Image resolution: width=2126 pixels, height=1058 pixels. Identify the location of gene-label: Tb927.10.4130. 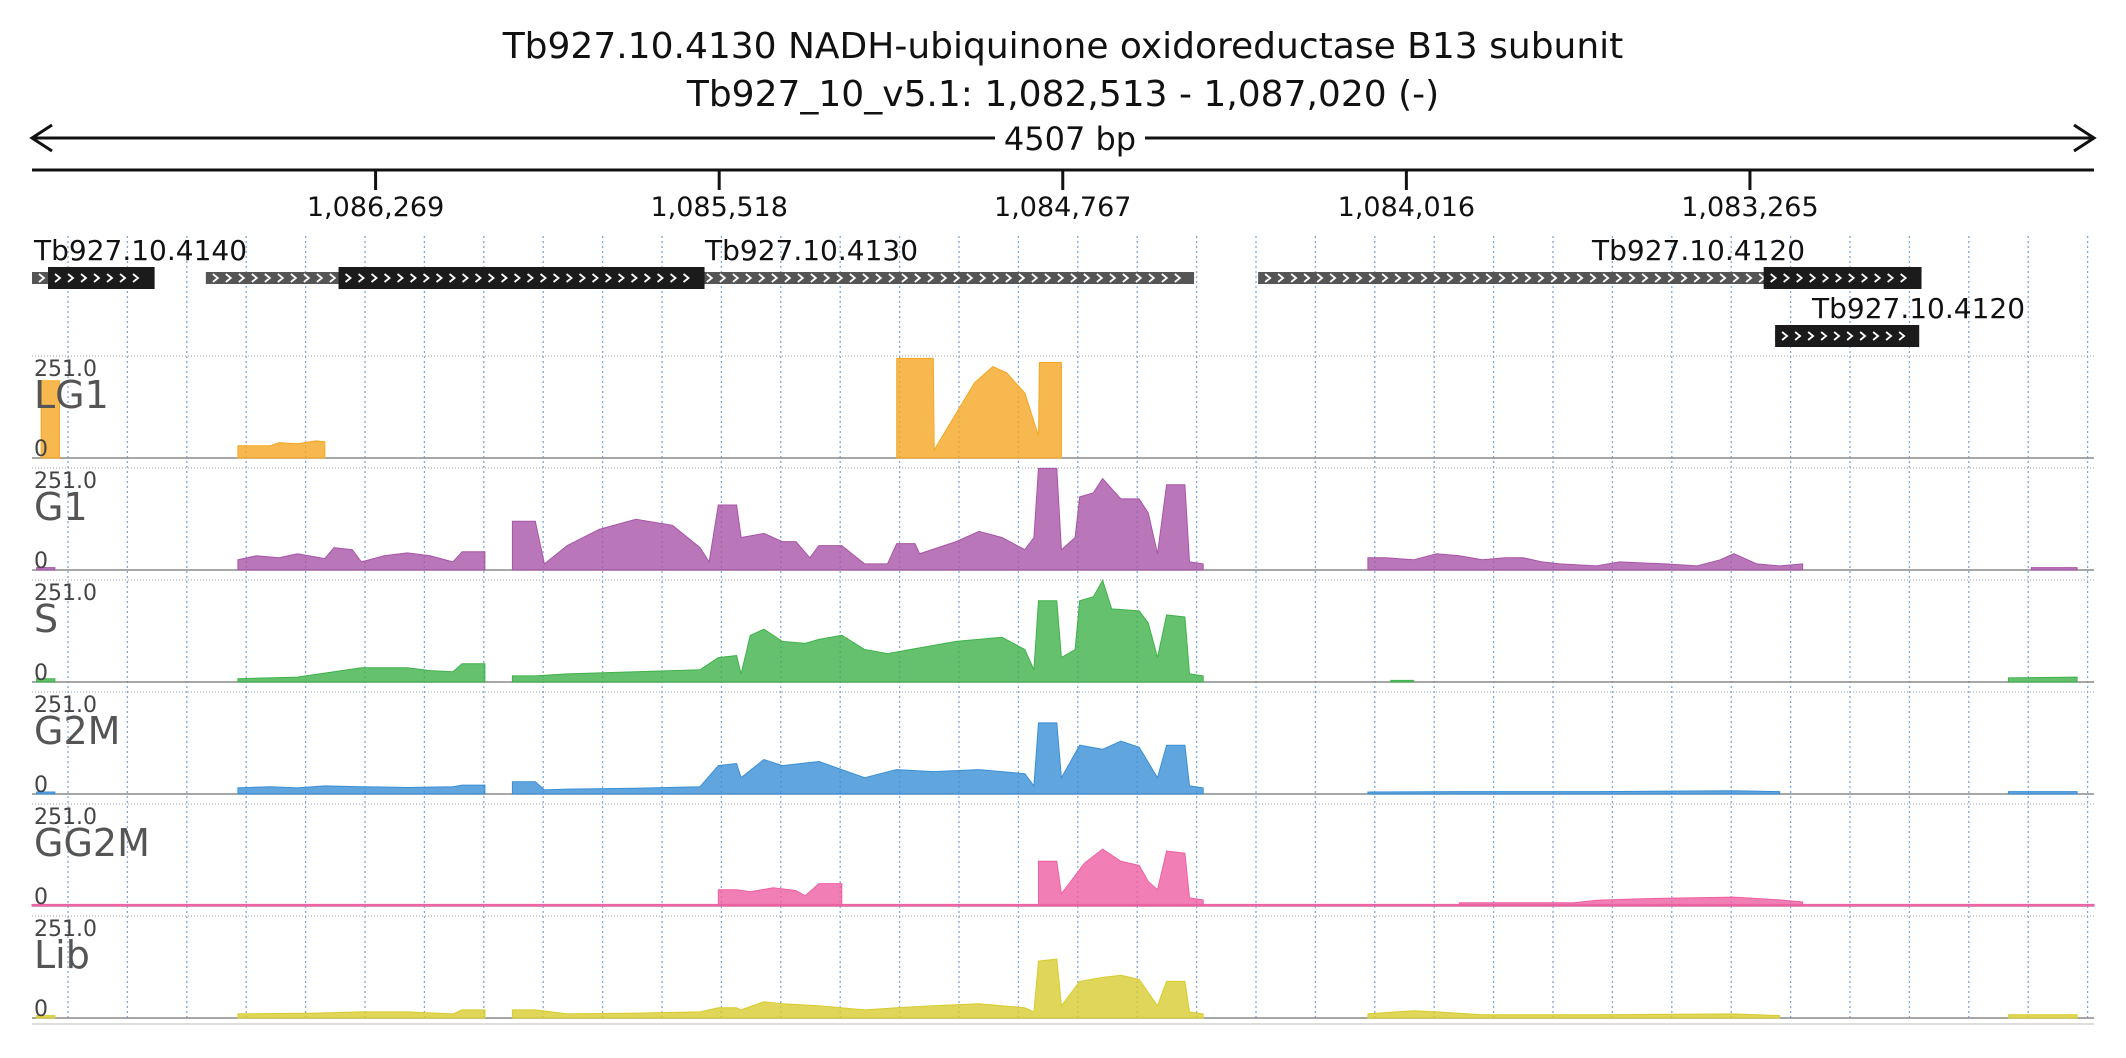
(811, 250).